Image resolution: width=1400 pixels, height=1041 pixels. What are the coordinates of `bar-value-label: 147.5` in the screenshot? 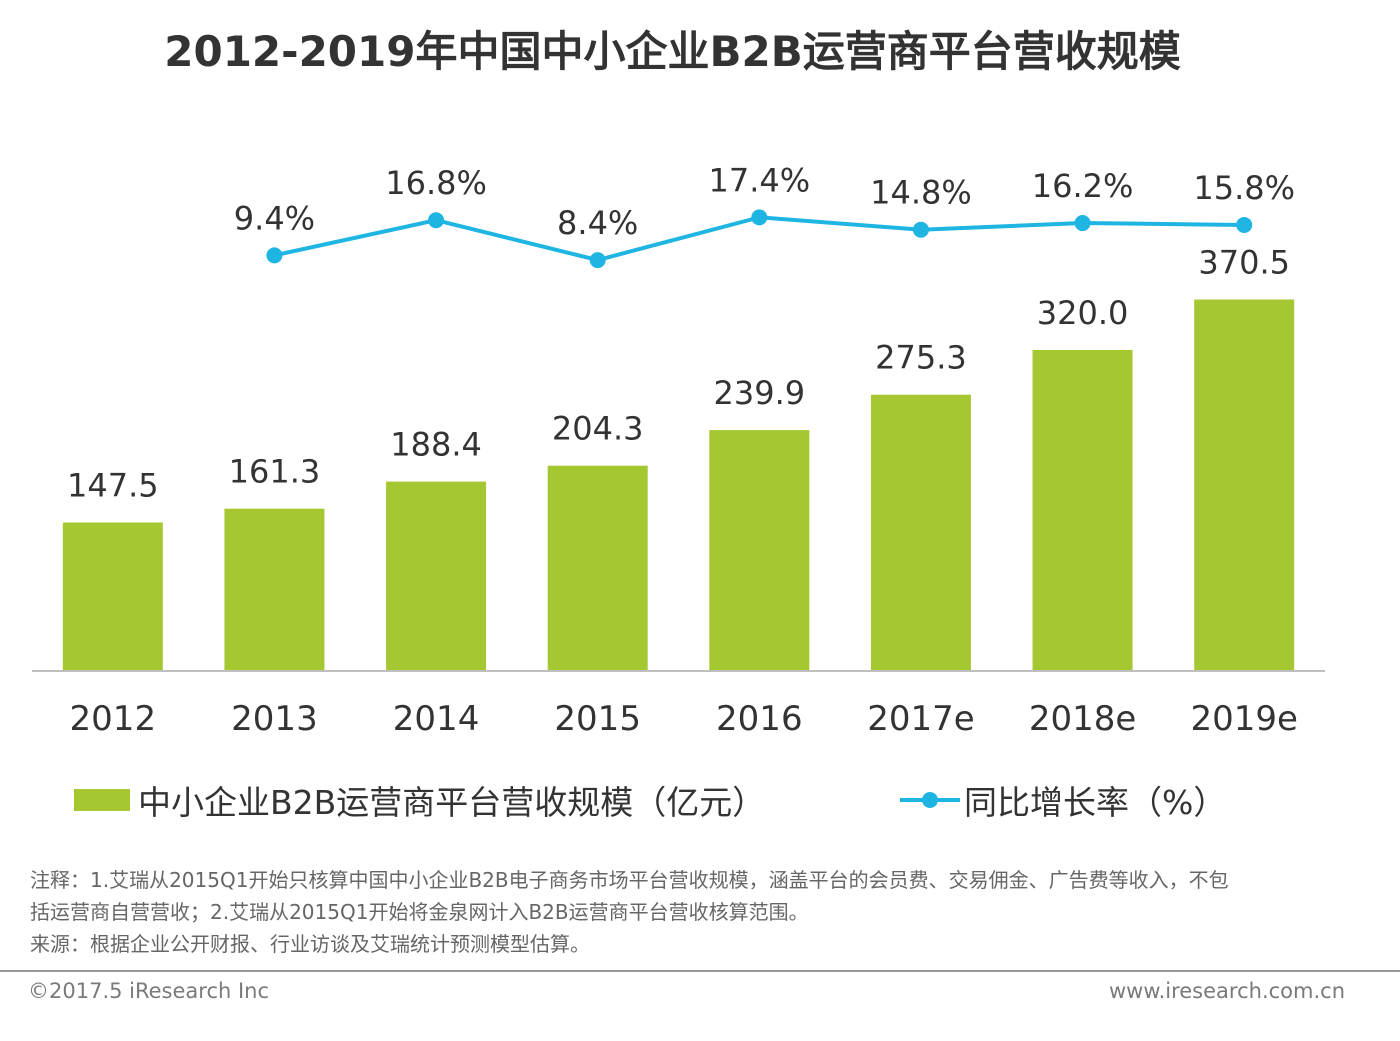 It's located at (113, 486).